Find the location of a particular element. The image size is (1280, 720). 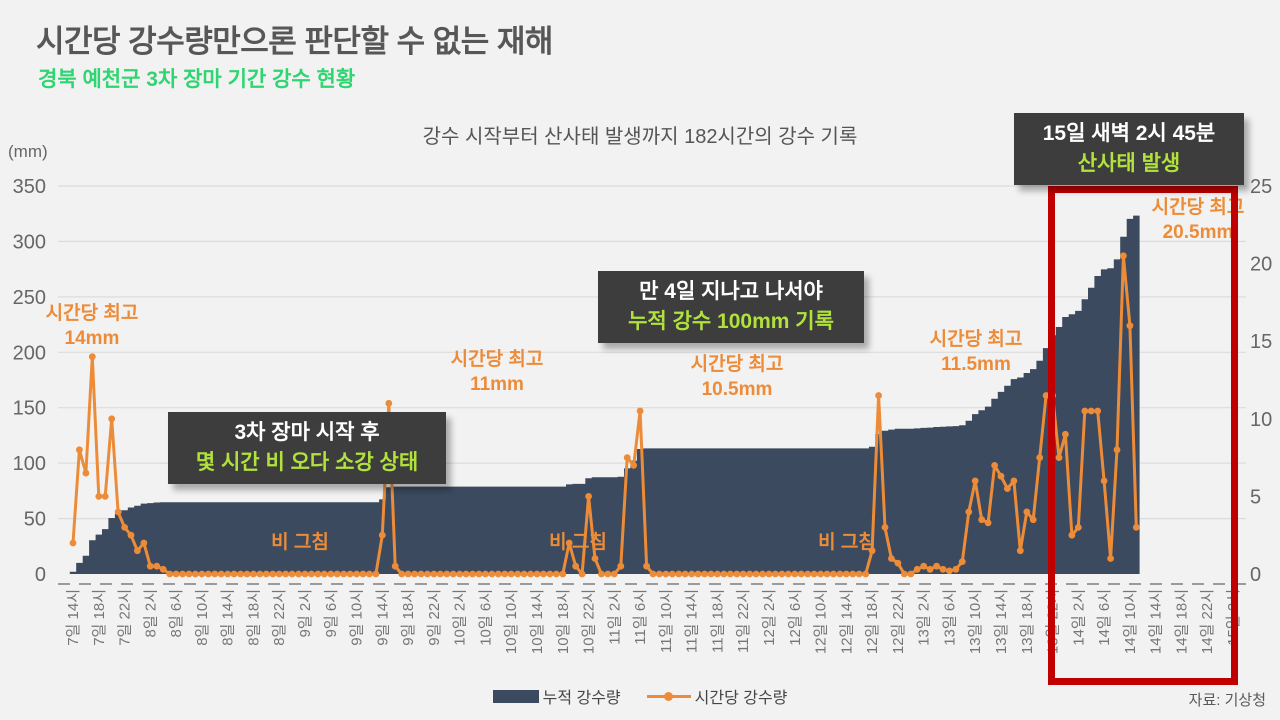

x-tick-label: 10일 22시 is located at coordinates (589, 621).